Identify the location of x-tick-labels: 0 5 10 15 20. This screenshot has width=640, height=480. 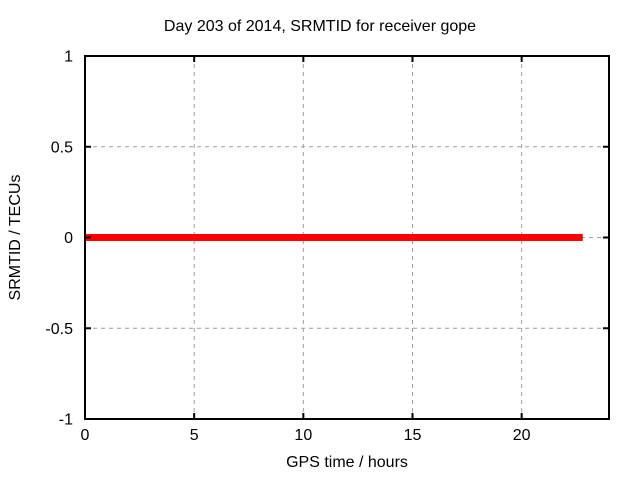
(306, 435).